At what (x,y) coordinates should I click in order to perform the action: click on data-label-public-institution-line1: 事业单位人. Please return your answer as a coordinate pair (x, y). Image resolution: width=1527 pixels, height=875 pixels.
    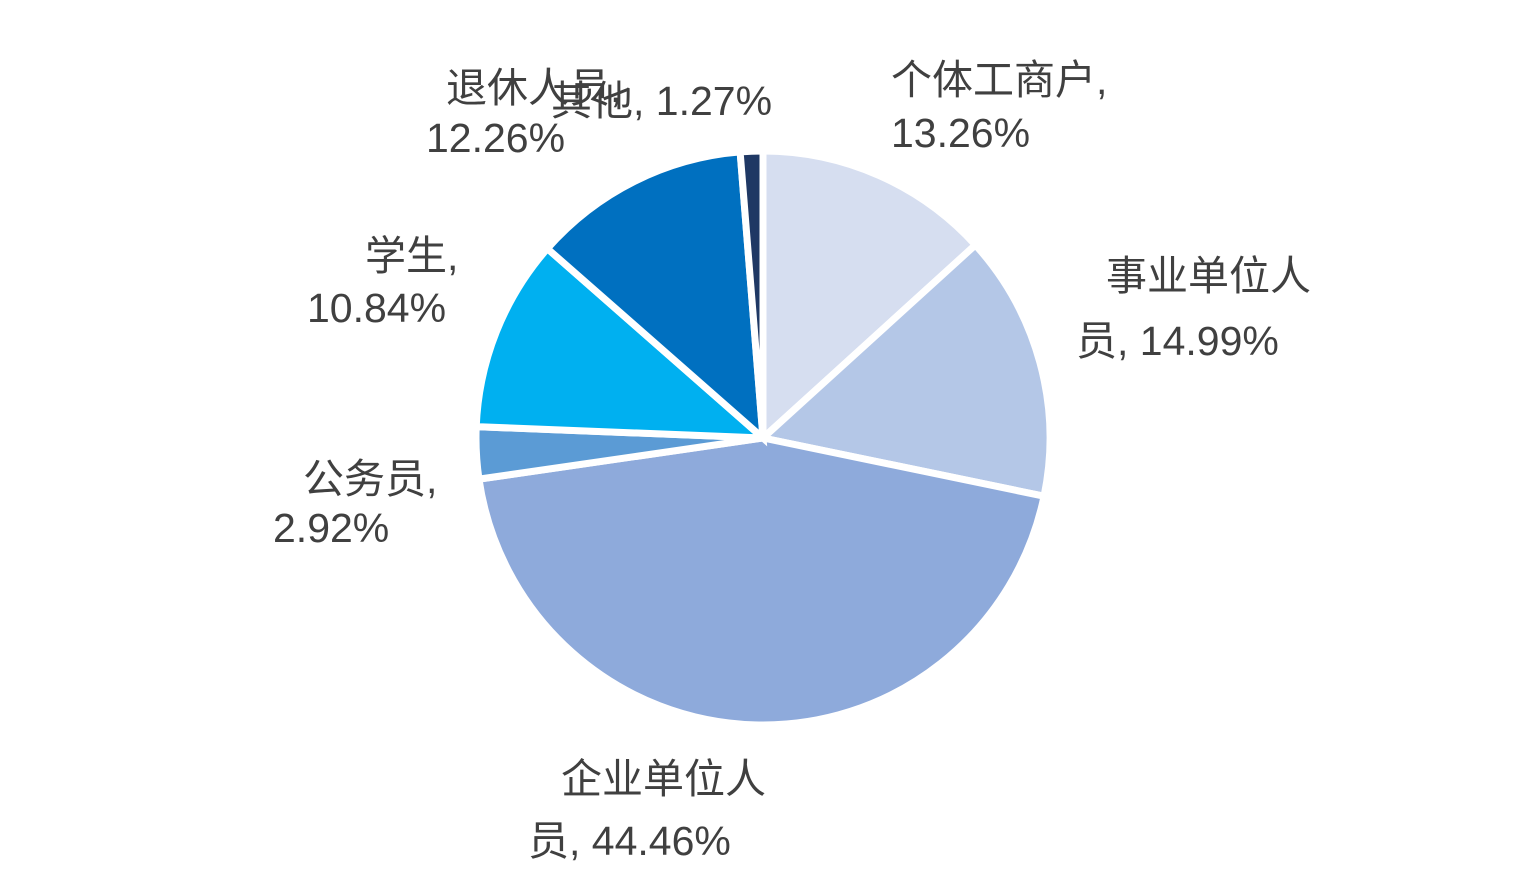
    Looking at the image, I should click on (1208, 276).